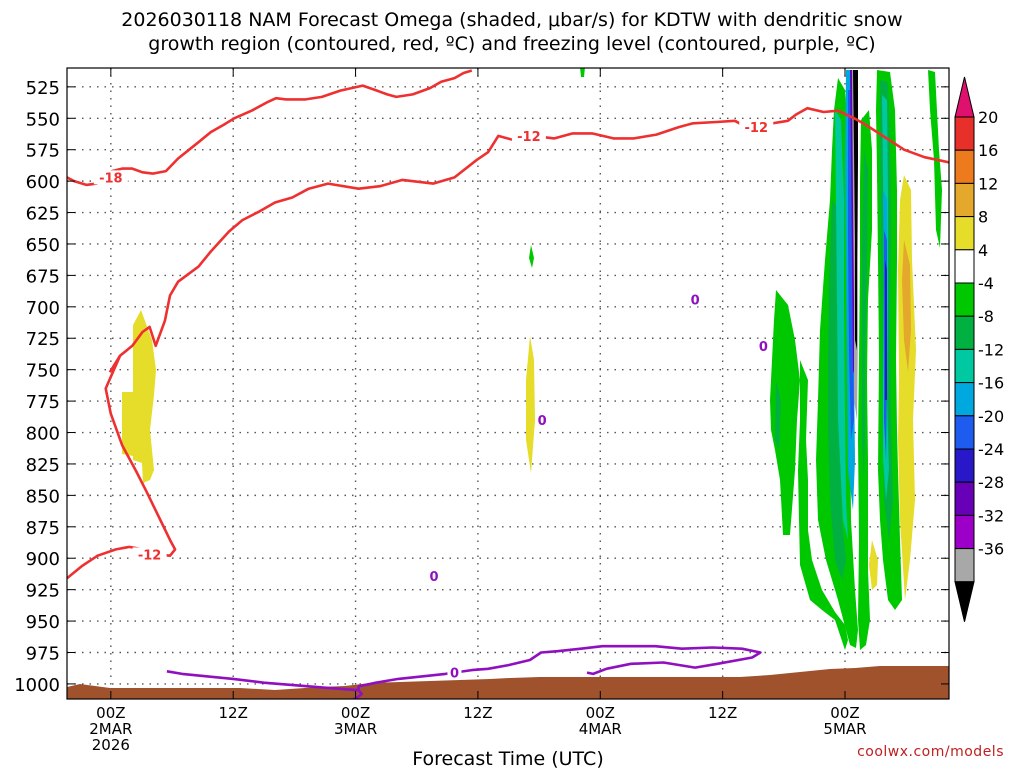  What do you see at coordinates (991, 416) in the screenshot?
I see `colorbar-label: -20` at bounding box center [991, 416].